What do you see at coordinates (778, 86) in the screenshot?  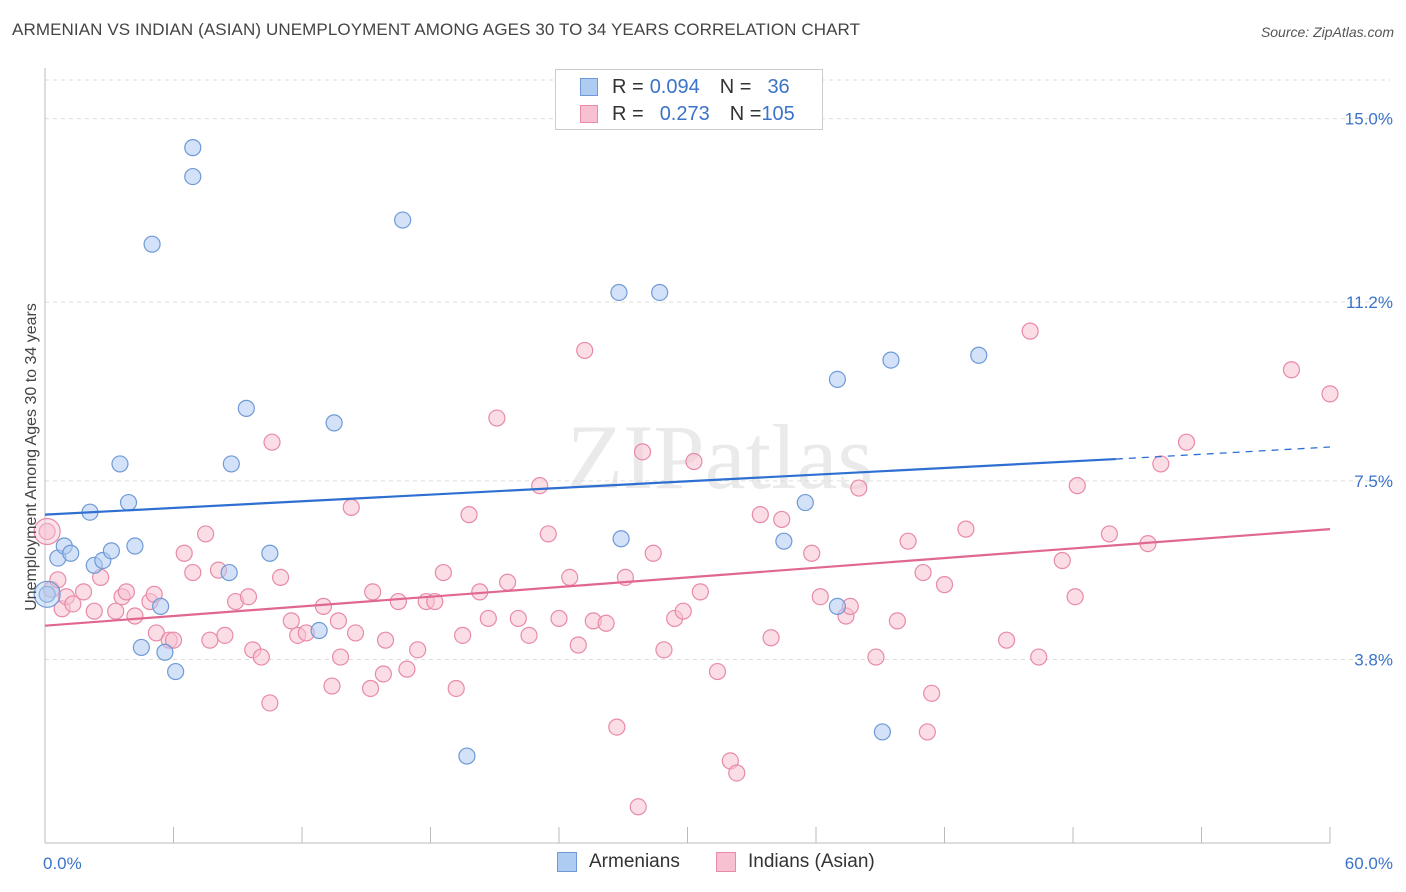 I see `legend-n-value: 36` at bounding box center [778, 86].